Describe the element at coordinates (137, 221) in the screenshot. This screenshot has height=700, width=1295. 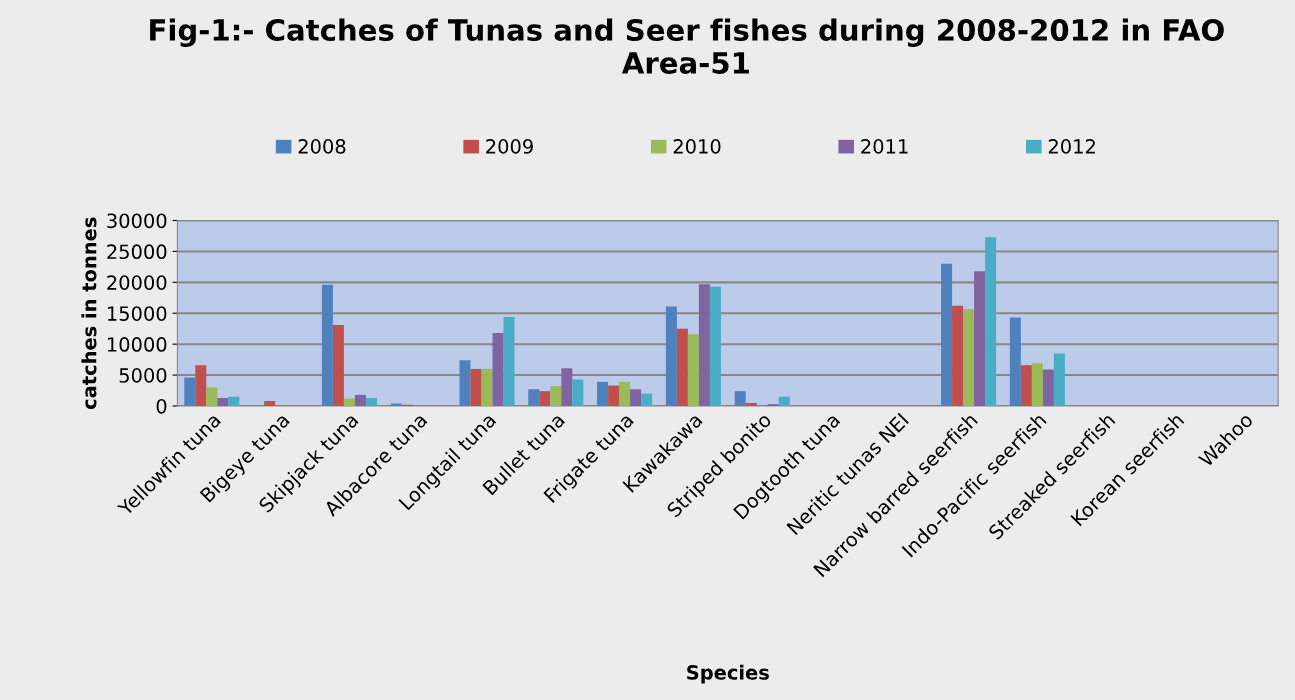
I see `y-tick-label: 30000` at that location.